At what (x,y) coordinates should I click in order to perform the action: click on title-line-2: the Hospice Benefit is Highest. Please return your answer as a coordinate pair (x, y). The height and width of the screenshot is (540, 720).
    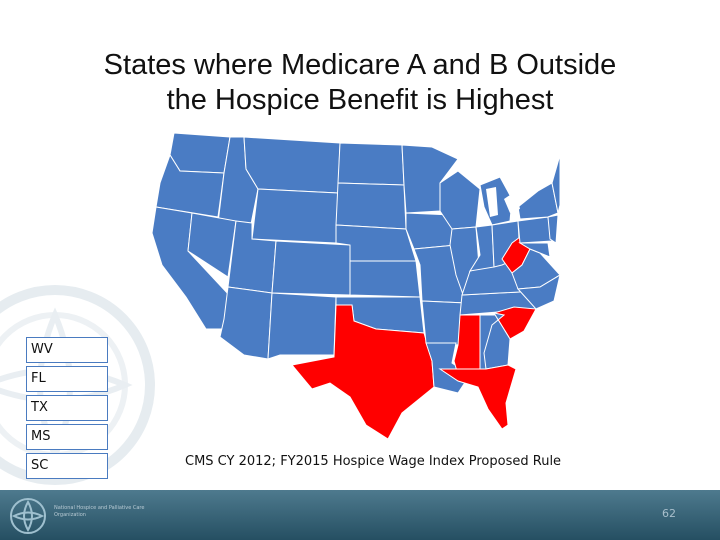
    Looking at the image, I should click on (360, 100).